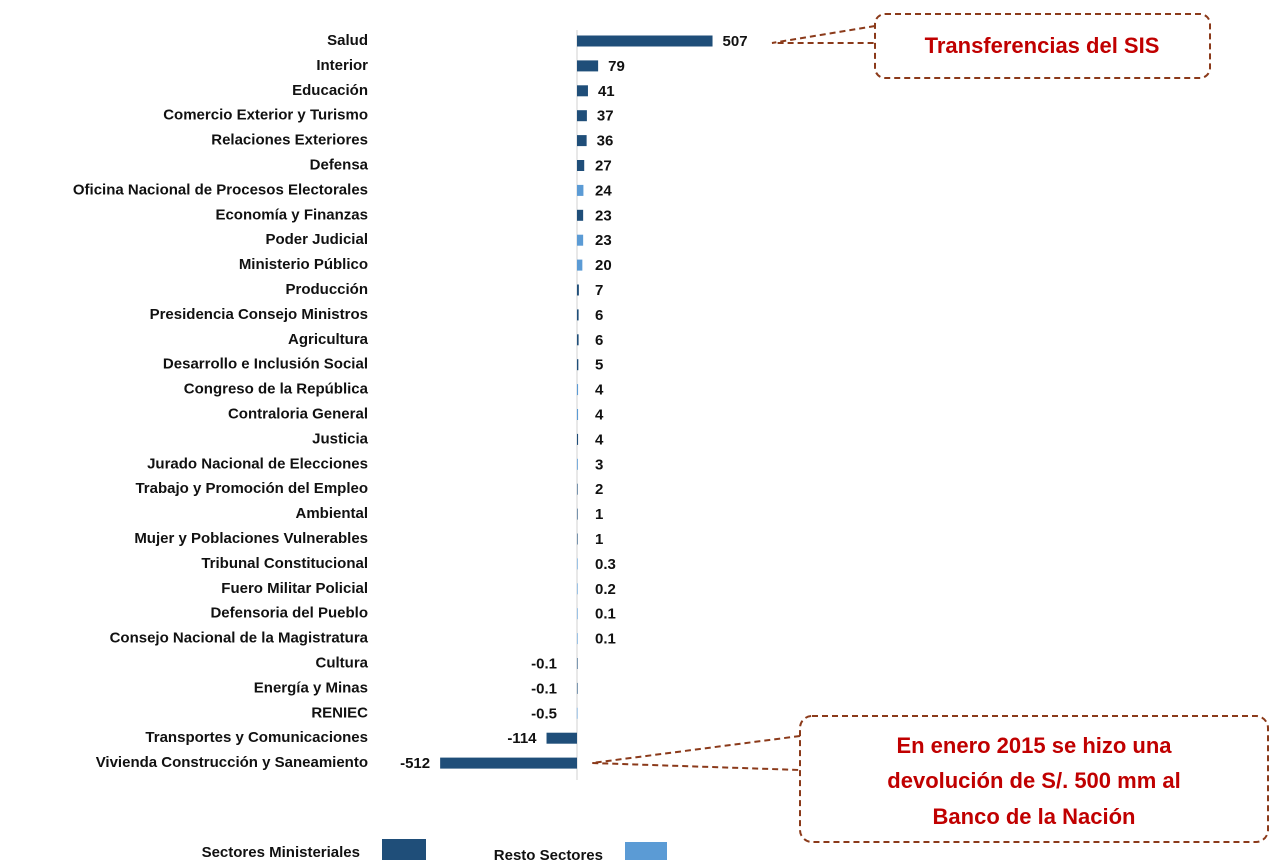  Describe the element at coordinates (251, 488) in the screenshot. I see `category-label: Trabajo y Promoción del Empleo` at that location.